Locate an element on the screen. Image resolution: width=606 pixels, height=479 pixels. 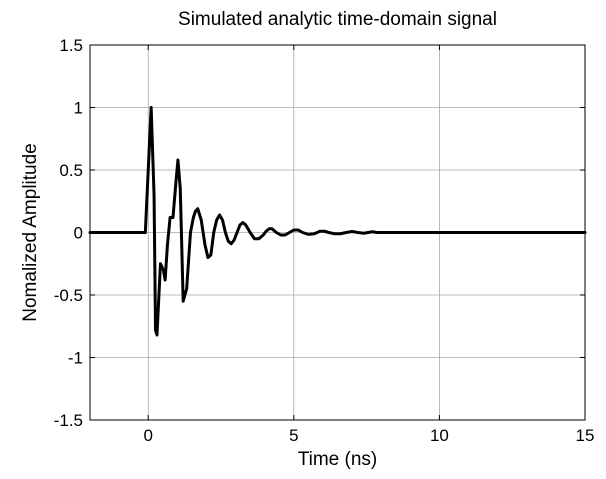
y-tick-label: 1.5 is located at coordinates (71, 45).